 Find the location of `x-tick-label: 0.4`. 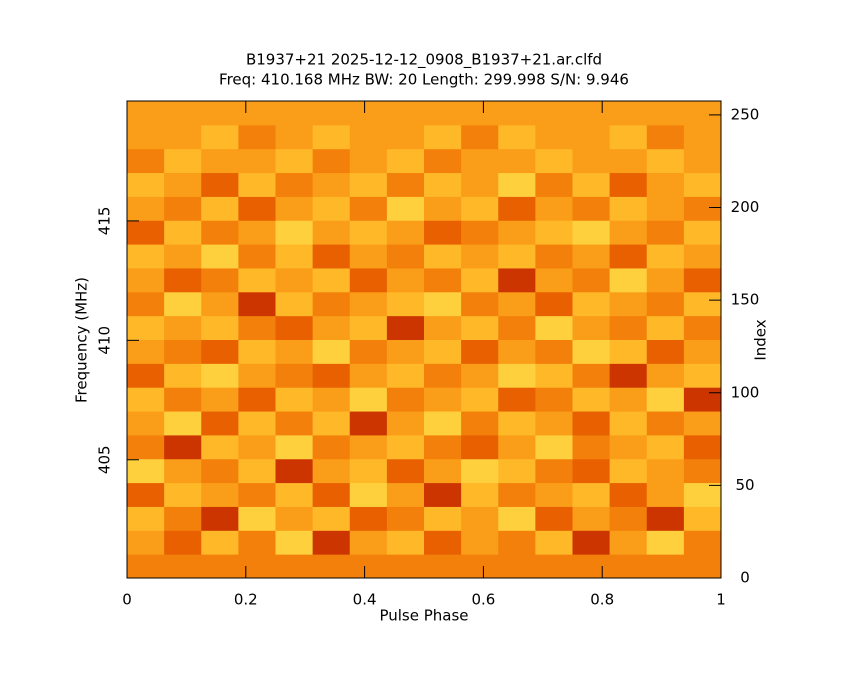

x-tick-label: 0.4 is located at coordinates (365, 600).